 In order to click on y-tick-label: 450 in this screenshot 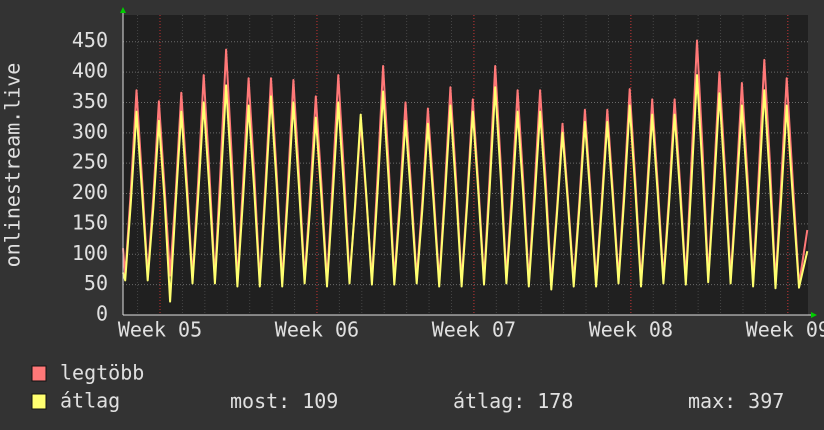, I will do `click(90, 40)`.